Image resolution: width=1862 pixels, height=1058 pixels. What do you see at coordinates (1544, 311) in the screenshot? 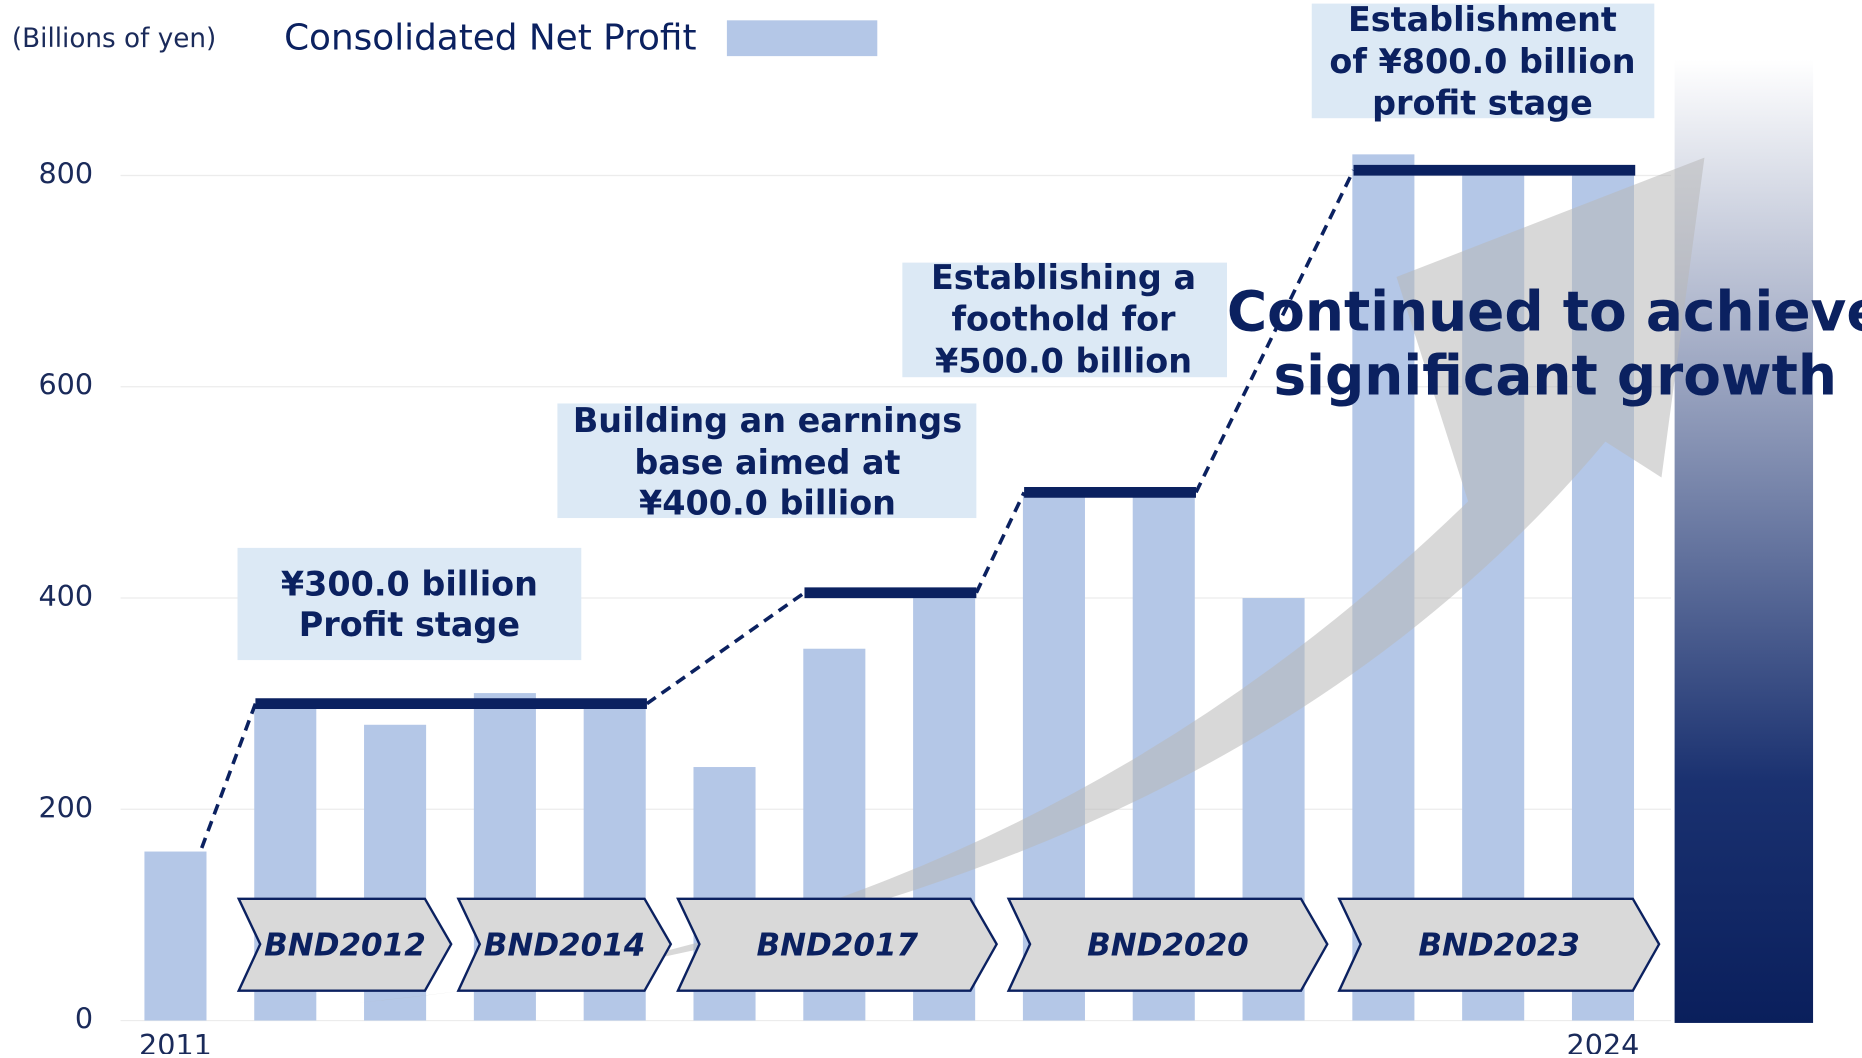
I see `headline: Continued to achieve` at bounding box center [1544, 311].